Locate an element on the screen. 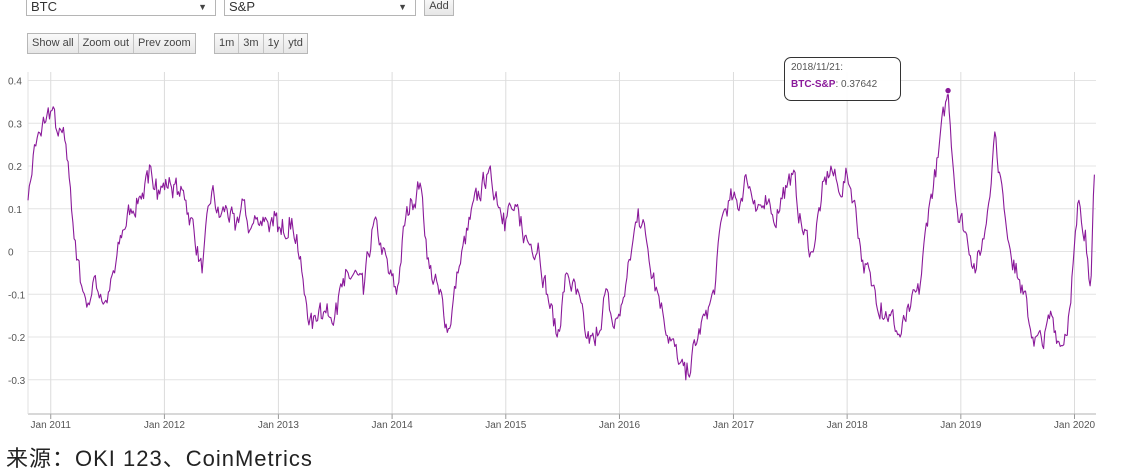 The image size is (1122, 473). tooltip-series: BTC-S&P is located at coordinates (813, 84).